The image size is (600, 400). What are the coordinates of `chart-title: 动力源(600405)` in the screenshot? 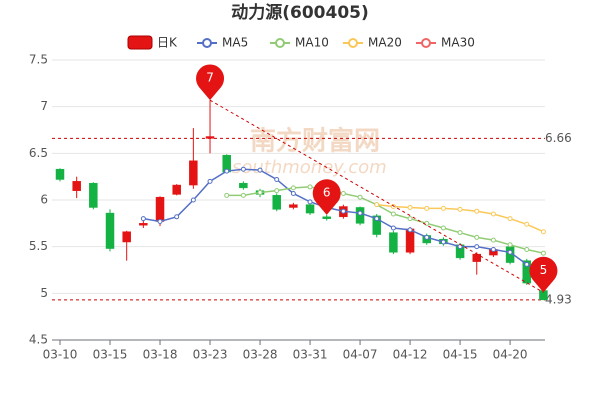 It's located at (300, 12).